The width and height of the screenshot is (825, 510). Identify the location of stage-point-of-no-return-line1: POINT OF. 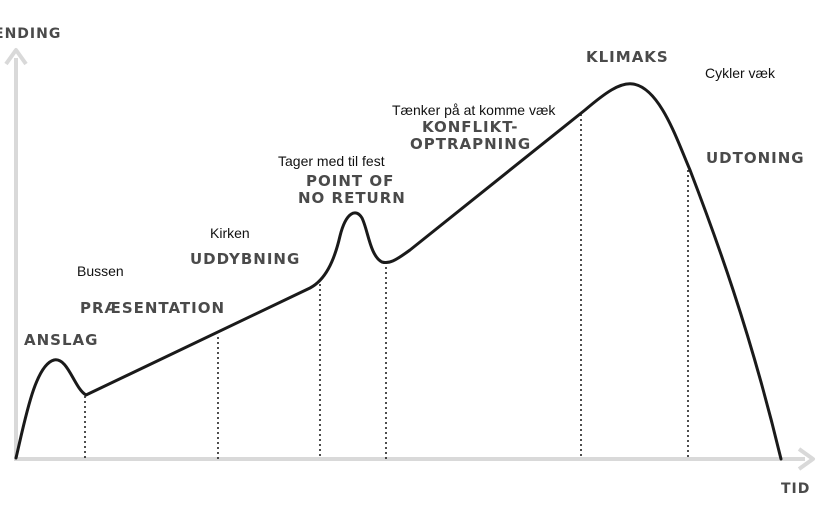
(350, 181).